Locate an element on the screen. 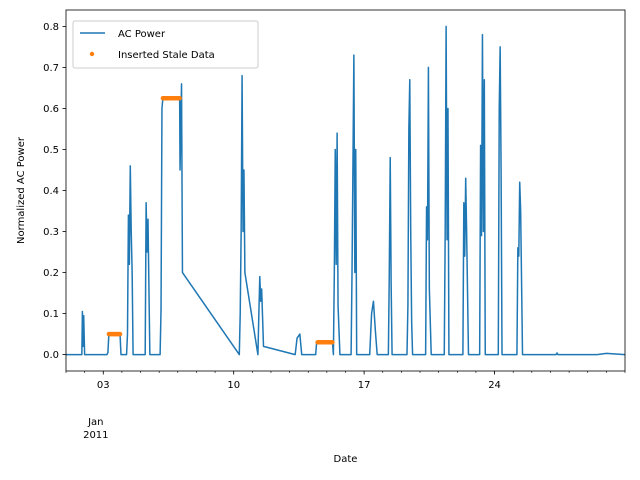 Image resolution: width=640 pixels, height=480 pixels. y-tick-label: 0.7 is located at coordinates (51, 68).